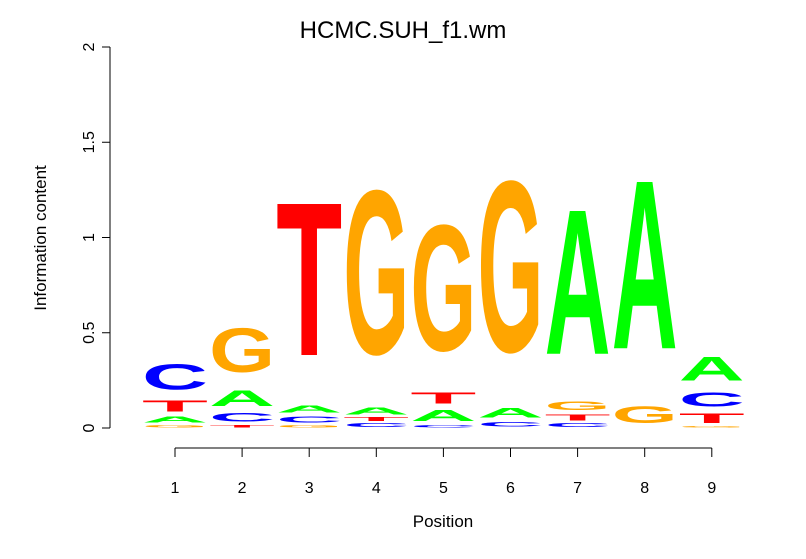  What do you see at coordinates (510, 488) in the screenshot?
I see `x-tick-label: 6` at bounding box center [510, 488].